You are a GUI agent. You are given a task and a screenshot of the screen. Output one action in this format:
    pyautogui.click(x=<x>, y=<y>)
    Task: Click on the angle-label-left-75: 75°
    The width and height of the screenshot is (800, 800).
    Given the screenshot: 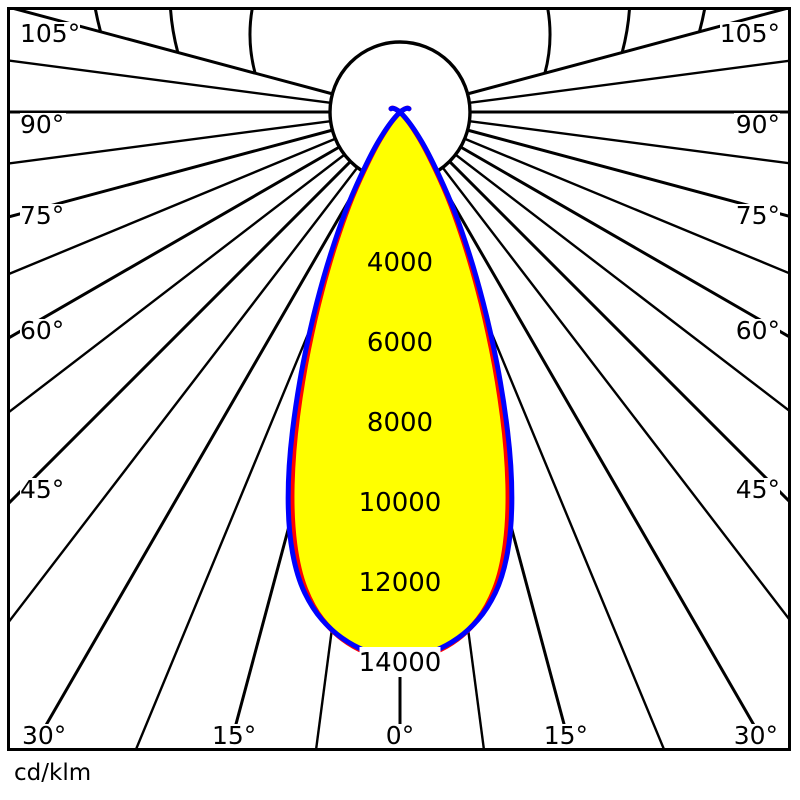 What is the action you would take?
    pyautogui.click(x=43, y=216)
    